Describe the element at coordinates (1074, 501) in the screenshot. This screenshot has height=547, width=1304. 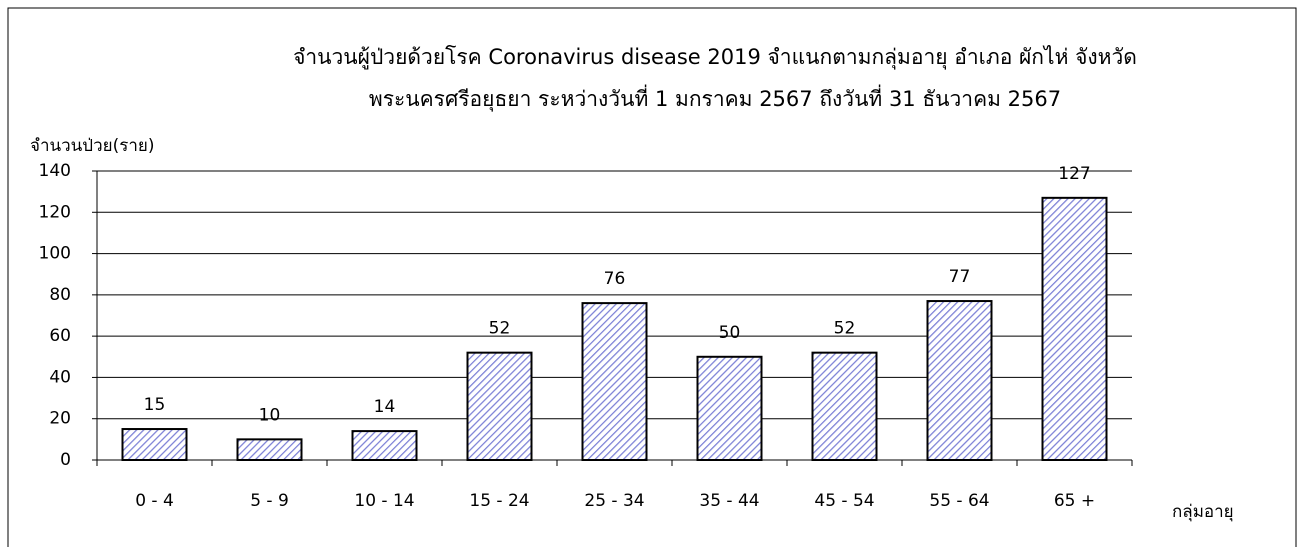
I see `x-tick-label: 65 +` at that location.